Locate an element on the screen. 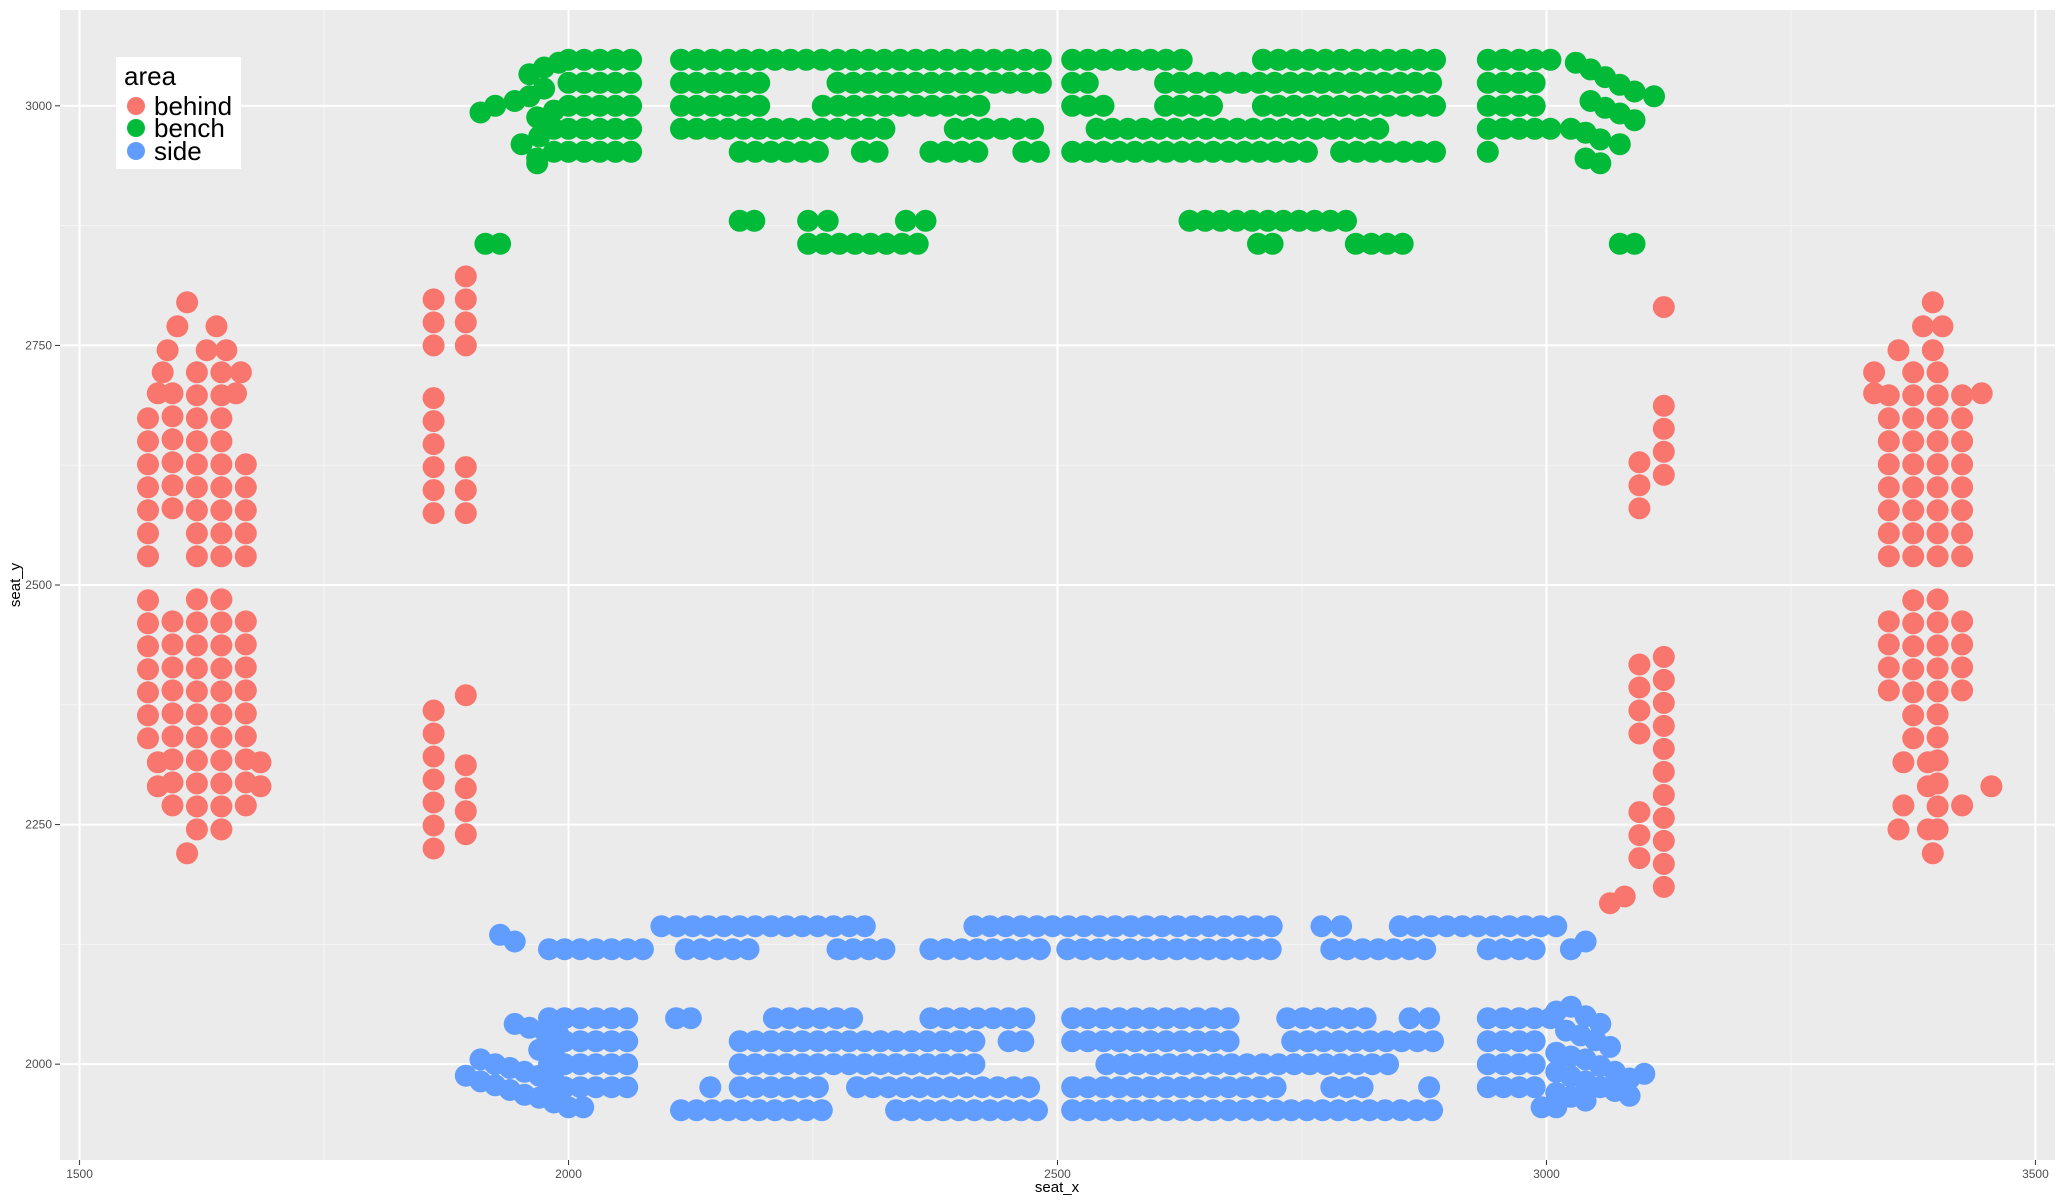  legend: area behind bench side is located at coordinates (178, 113).